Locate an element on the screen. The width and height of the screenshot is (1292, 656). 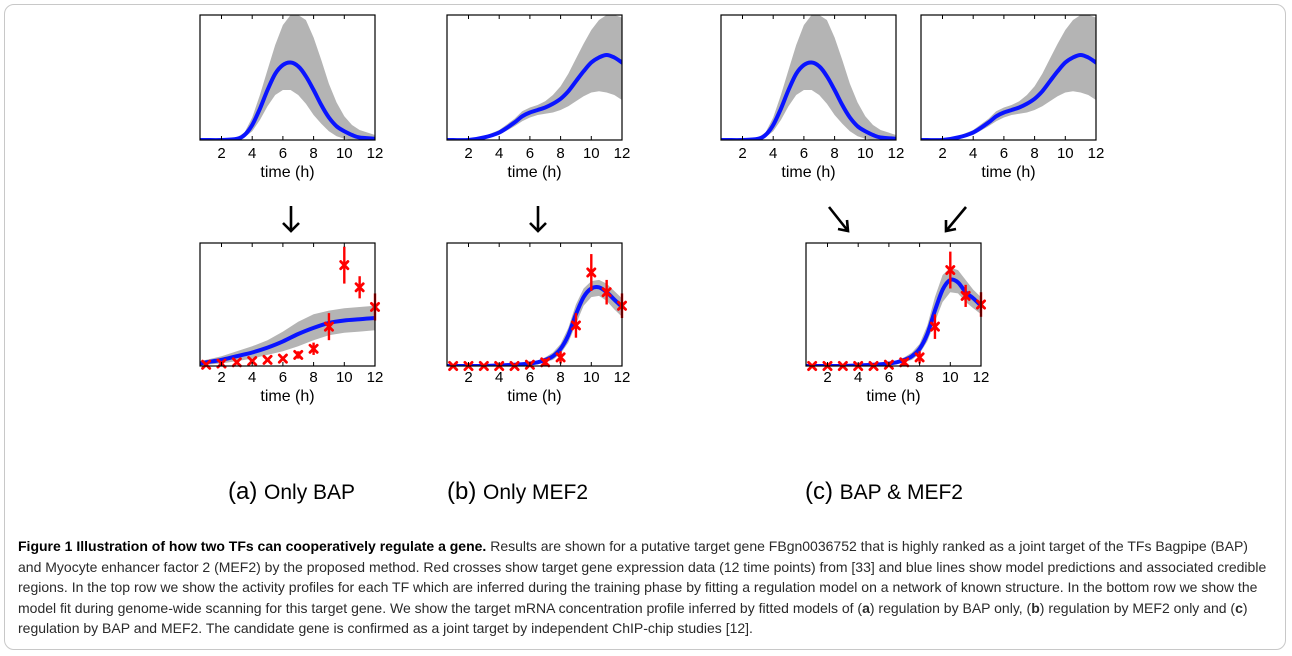
caption-text: ) regulation by MEF2 only and ( is located at coordinates (1137, 607).